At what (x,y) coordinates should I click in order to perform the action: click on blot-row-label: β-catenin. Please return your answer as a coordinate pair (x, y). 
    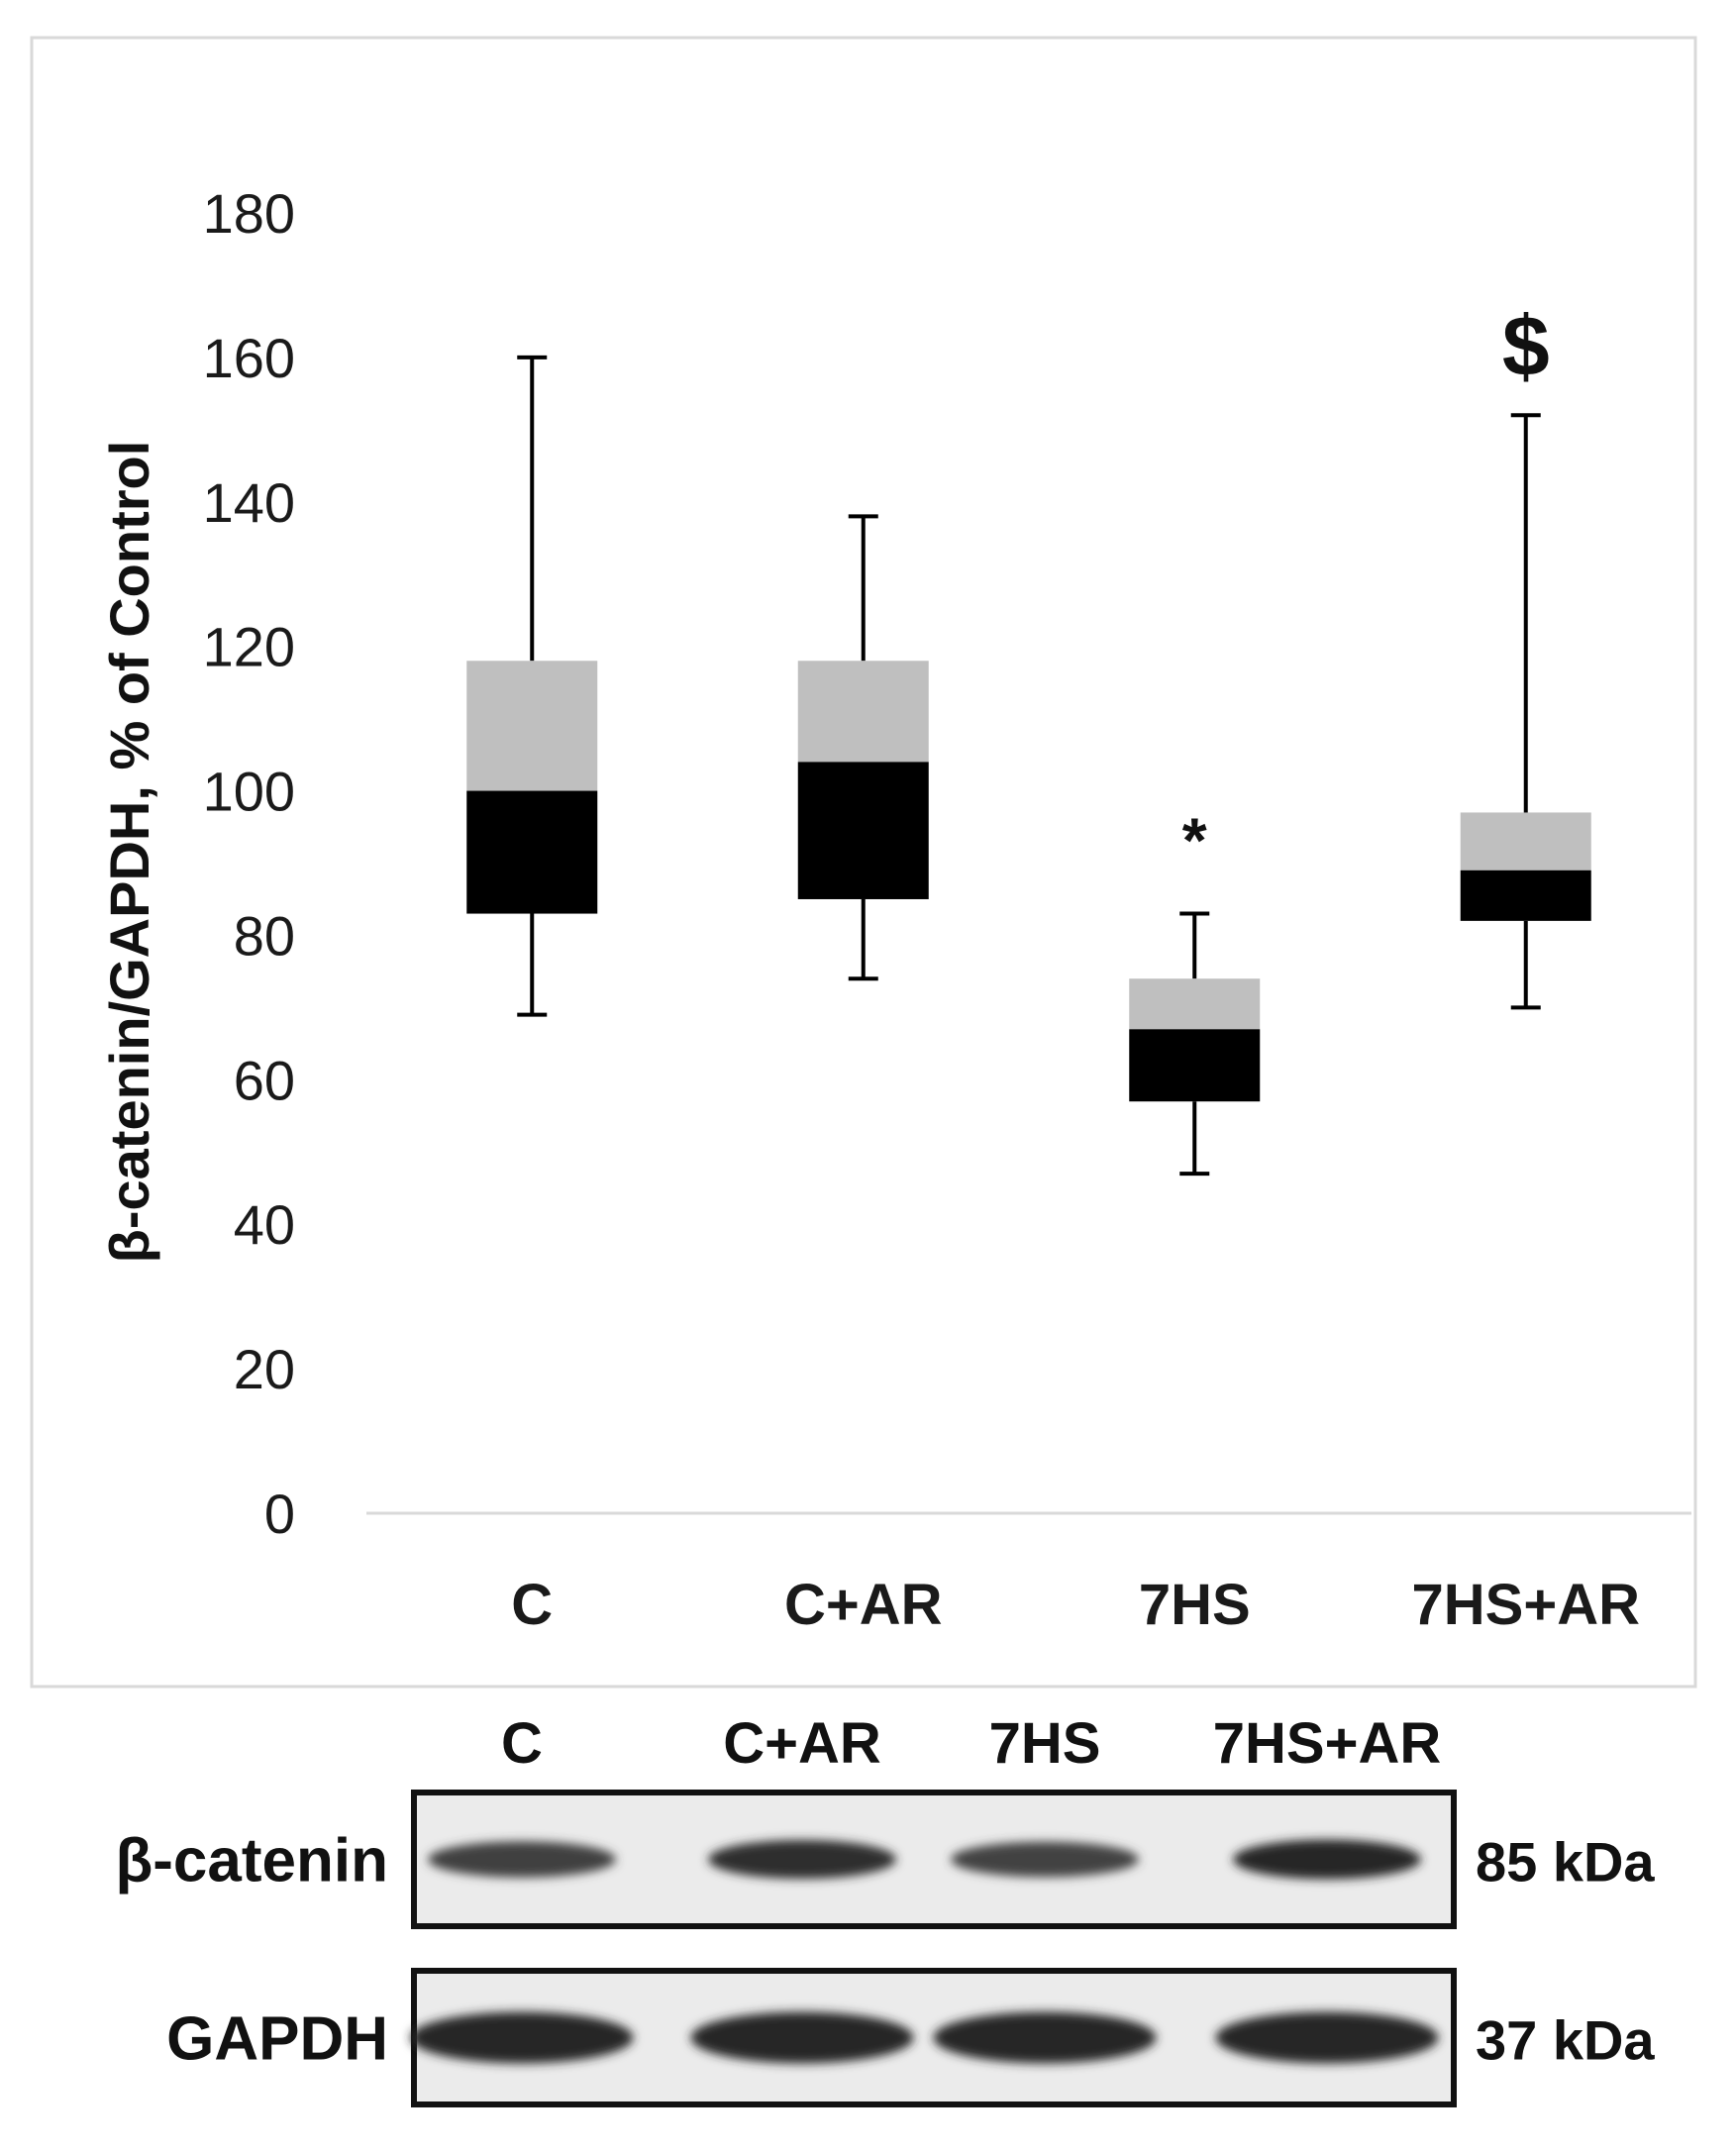
    Looking at the image, I should click on (251, 1861).